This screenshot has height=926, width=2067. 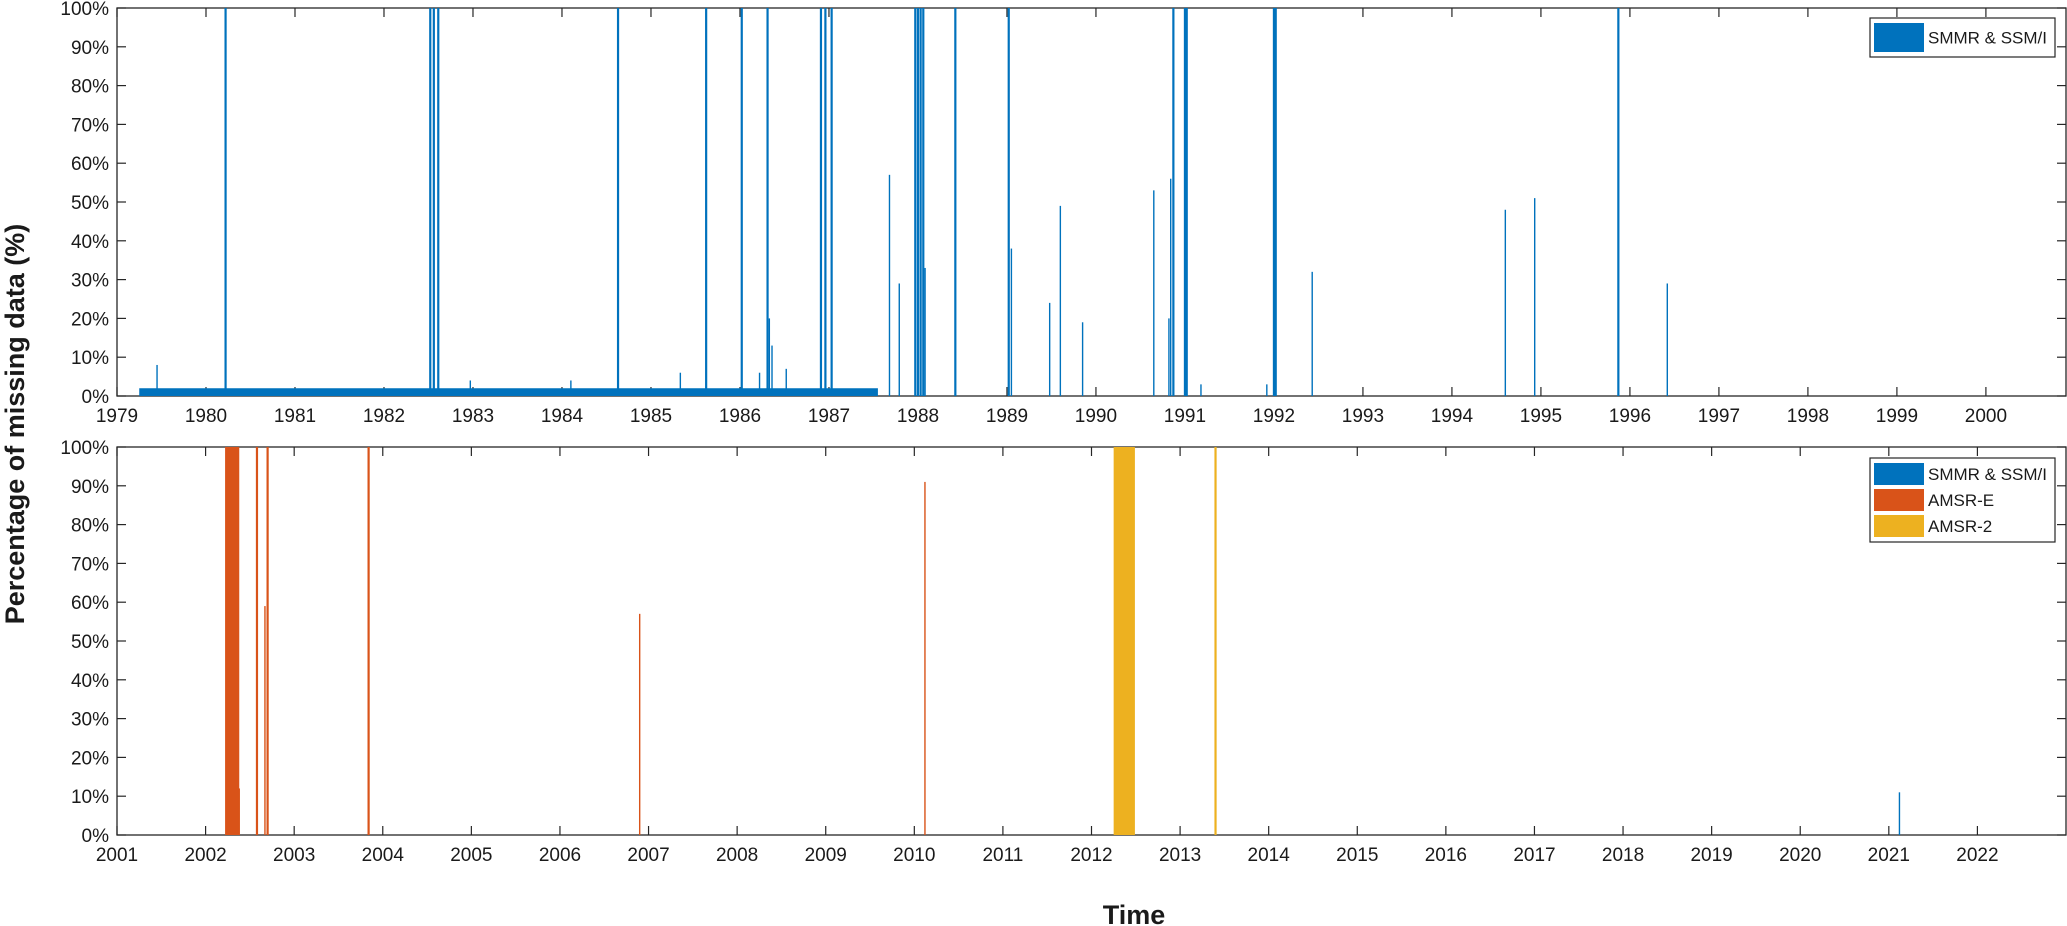 I want to click on legend: SMMR & SSM/I, so click(x=1962, y=37).